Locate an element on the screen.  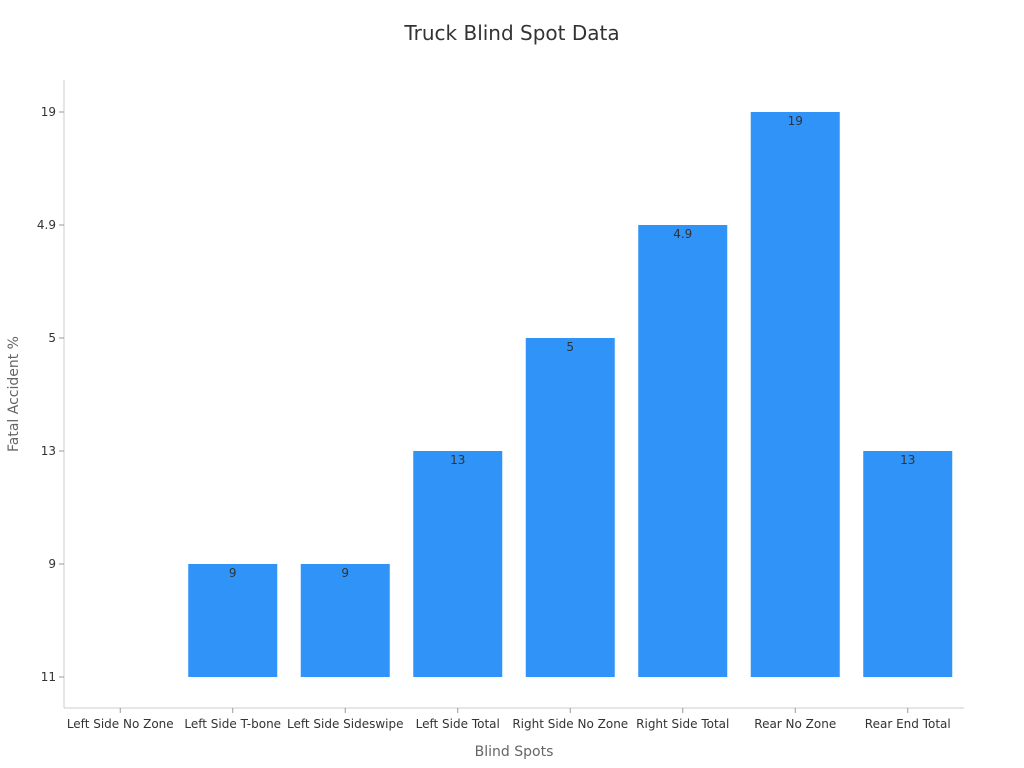
y-axis-title: Fatal Accident % is located at coordinates (14, 394).